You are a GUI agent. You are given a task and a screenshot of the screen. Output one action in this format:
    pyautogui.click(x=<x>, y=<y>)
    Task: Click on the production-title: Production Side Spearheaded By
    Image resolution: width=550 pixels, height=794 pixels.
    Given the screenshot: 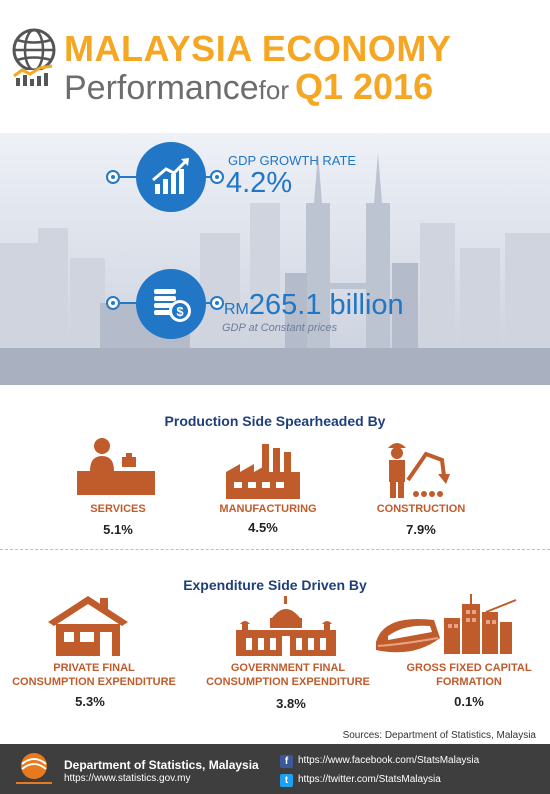 What is the action you would take?
    pyautogui.click(x=275, y=421)
    